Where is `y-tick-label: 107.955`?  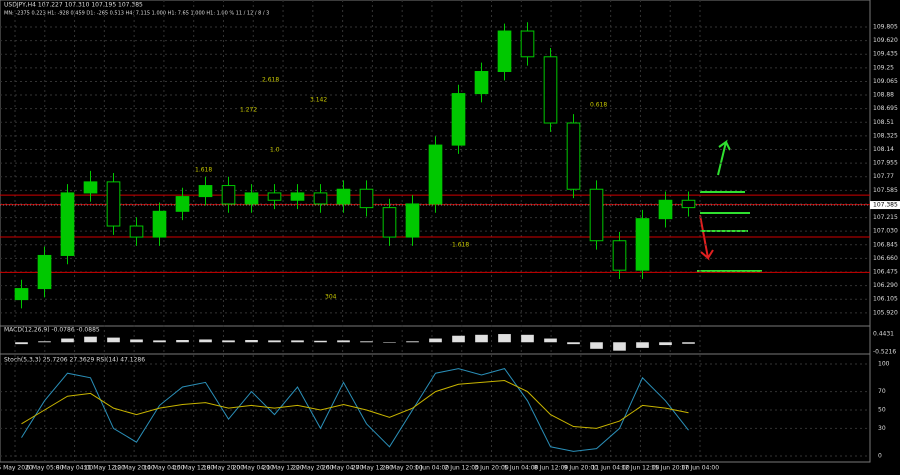 y-tick-label: 107.955 is located at coordinates (885, 163).